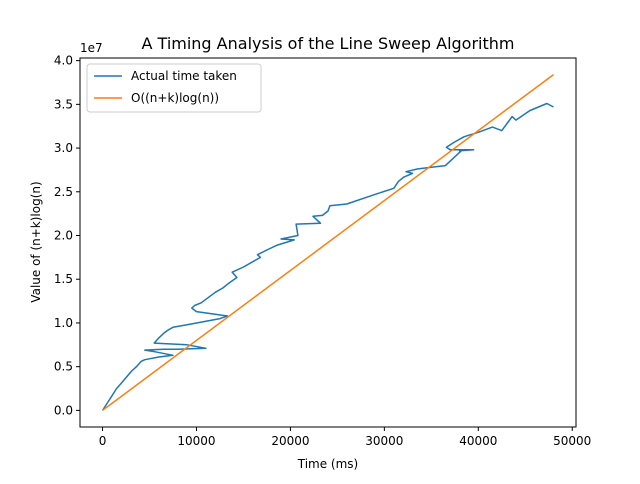  I want to click on x-tick-label: 10000, so click(196, 441).